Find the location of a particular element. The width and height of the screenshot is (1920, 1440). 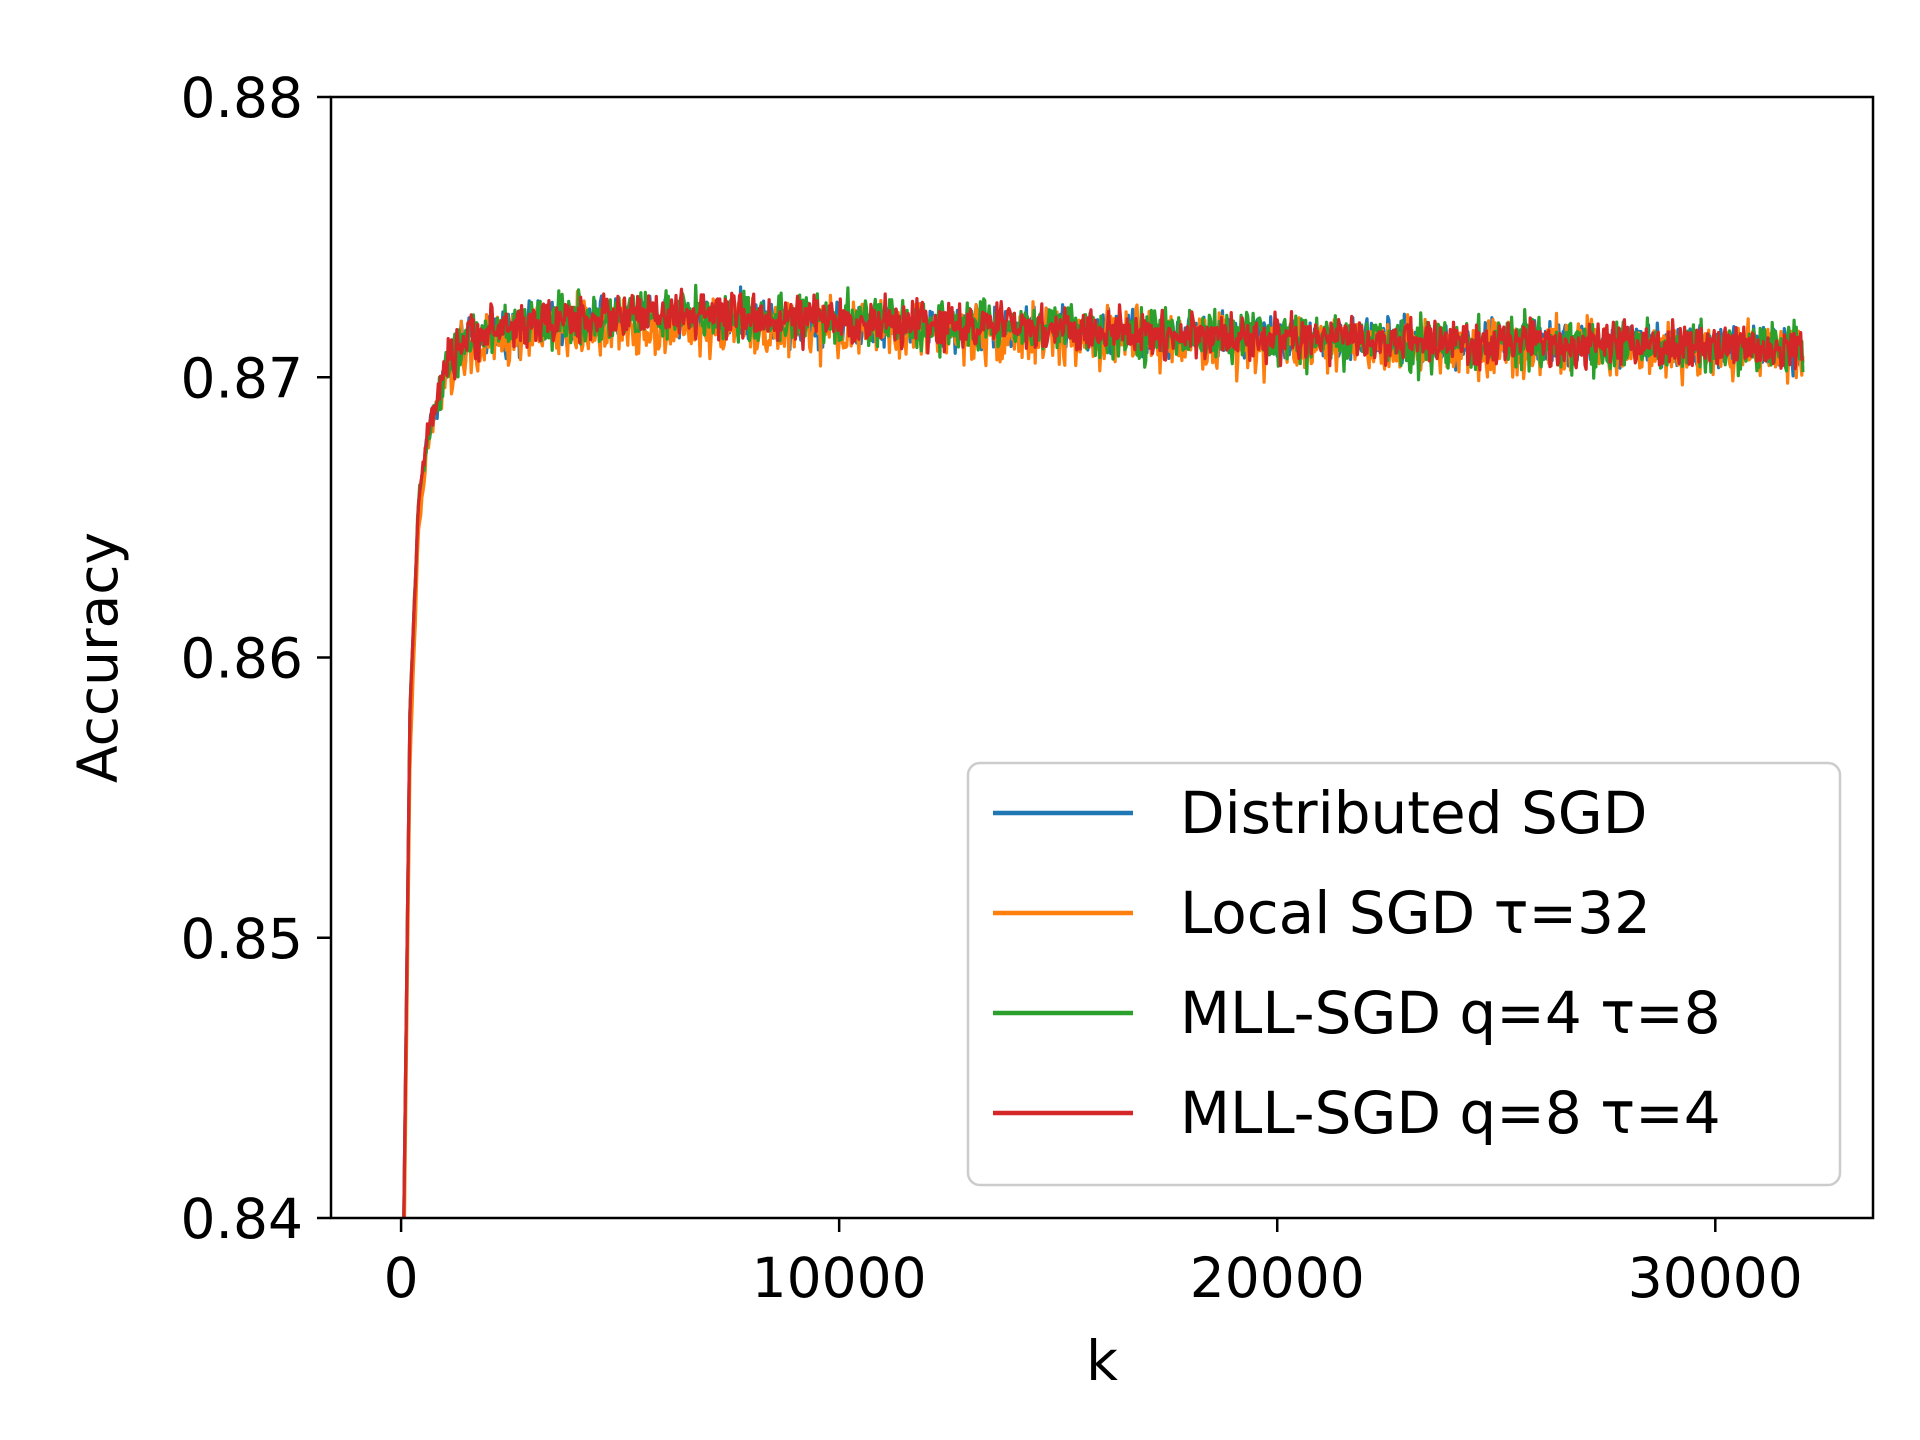

y-tick-label: 0.87 is located at coordinates (242, 378).